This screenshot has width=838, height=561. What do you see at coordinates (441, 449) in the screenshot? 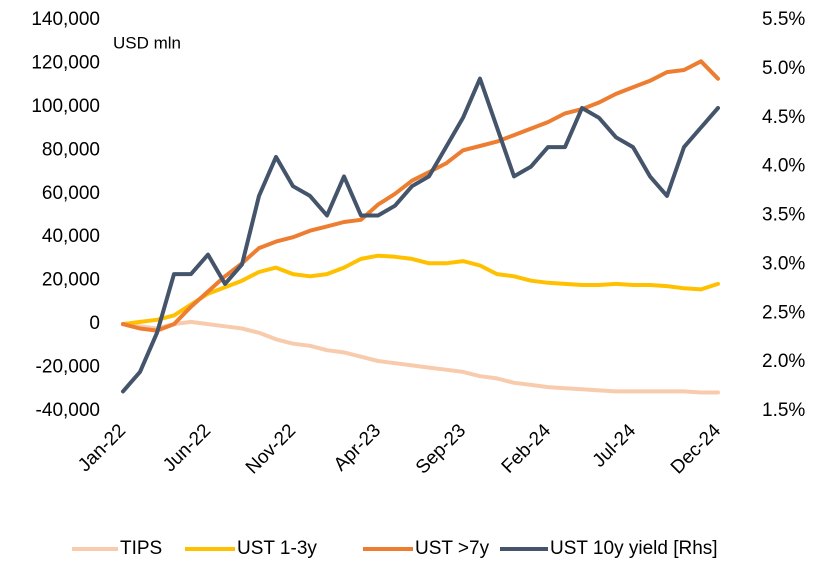
I see `x-tick-label: Sep-23` at bounding box center [441, 449].